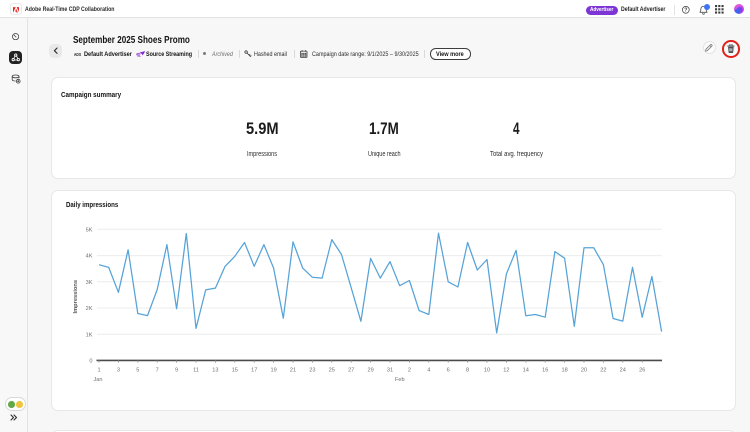 Image resolution: width=750 pixels, height=432 pixels. Describe the element at coordinates (545, 371) in the screenshot. I see `svg-text: 16` at that location.